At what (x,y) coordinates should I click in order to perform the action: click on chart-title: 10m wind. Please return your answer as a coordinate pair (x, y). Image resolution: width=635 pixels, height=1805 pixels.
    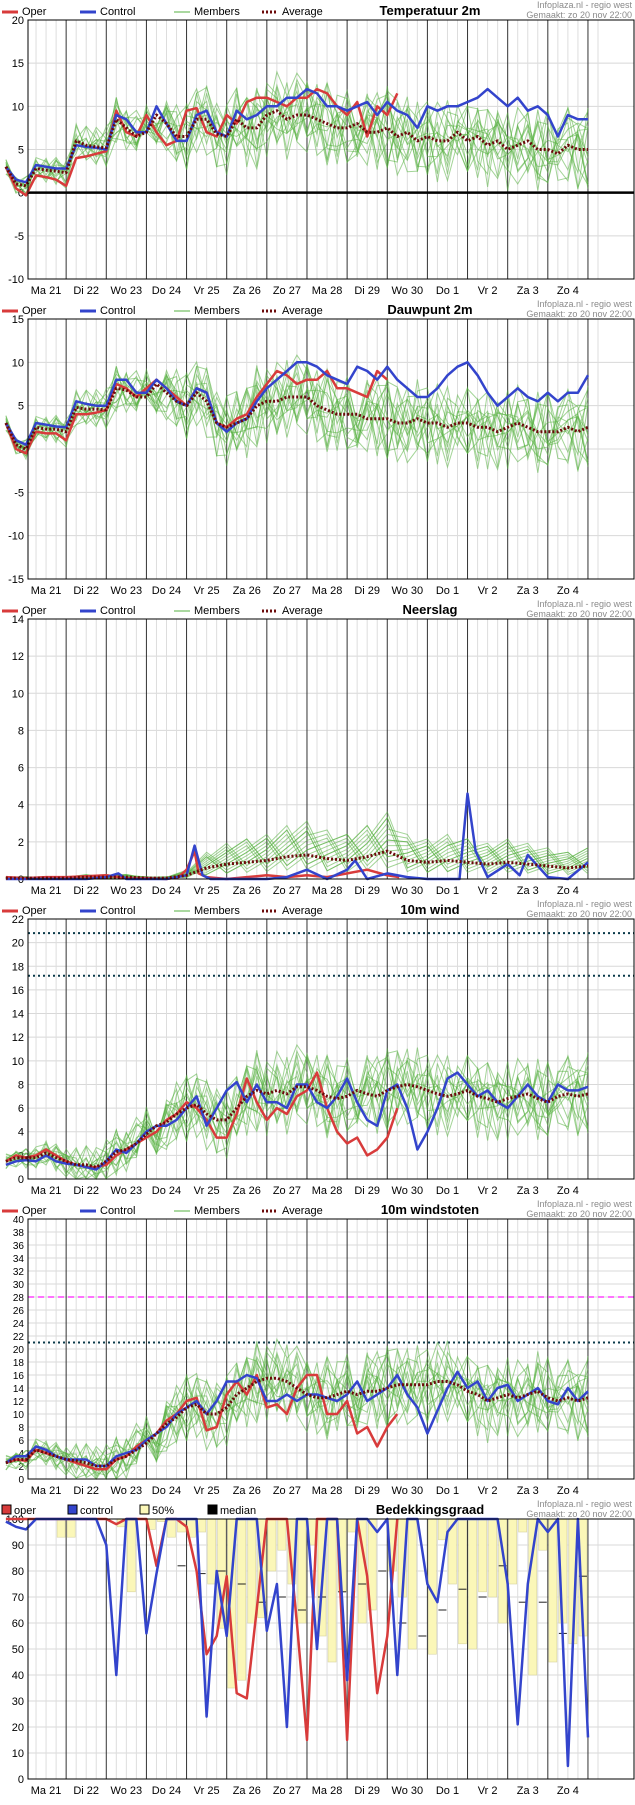
    Looking at the image, I should click on (429, 909).